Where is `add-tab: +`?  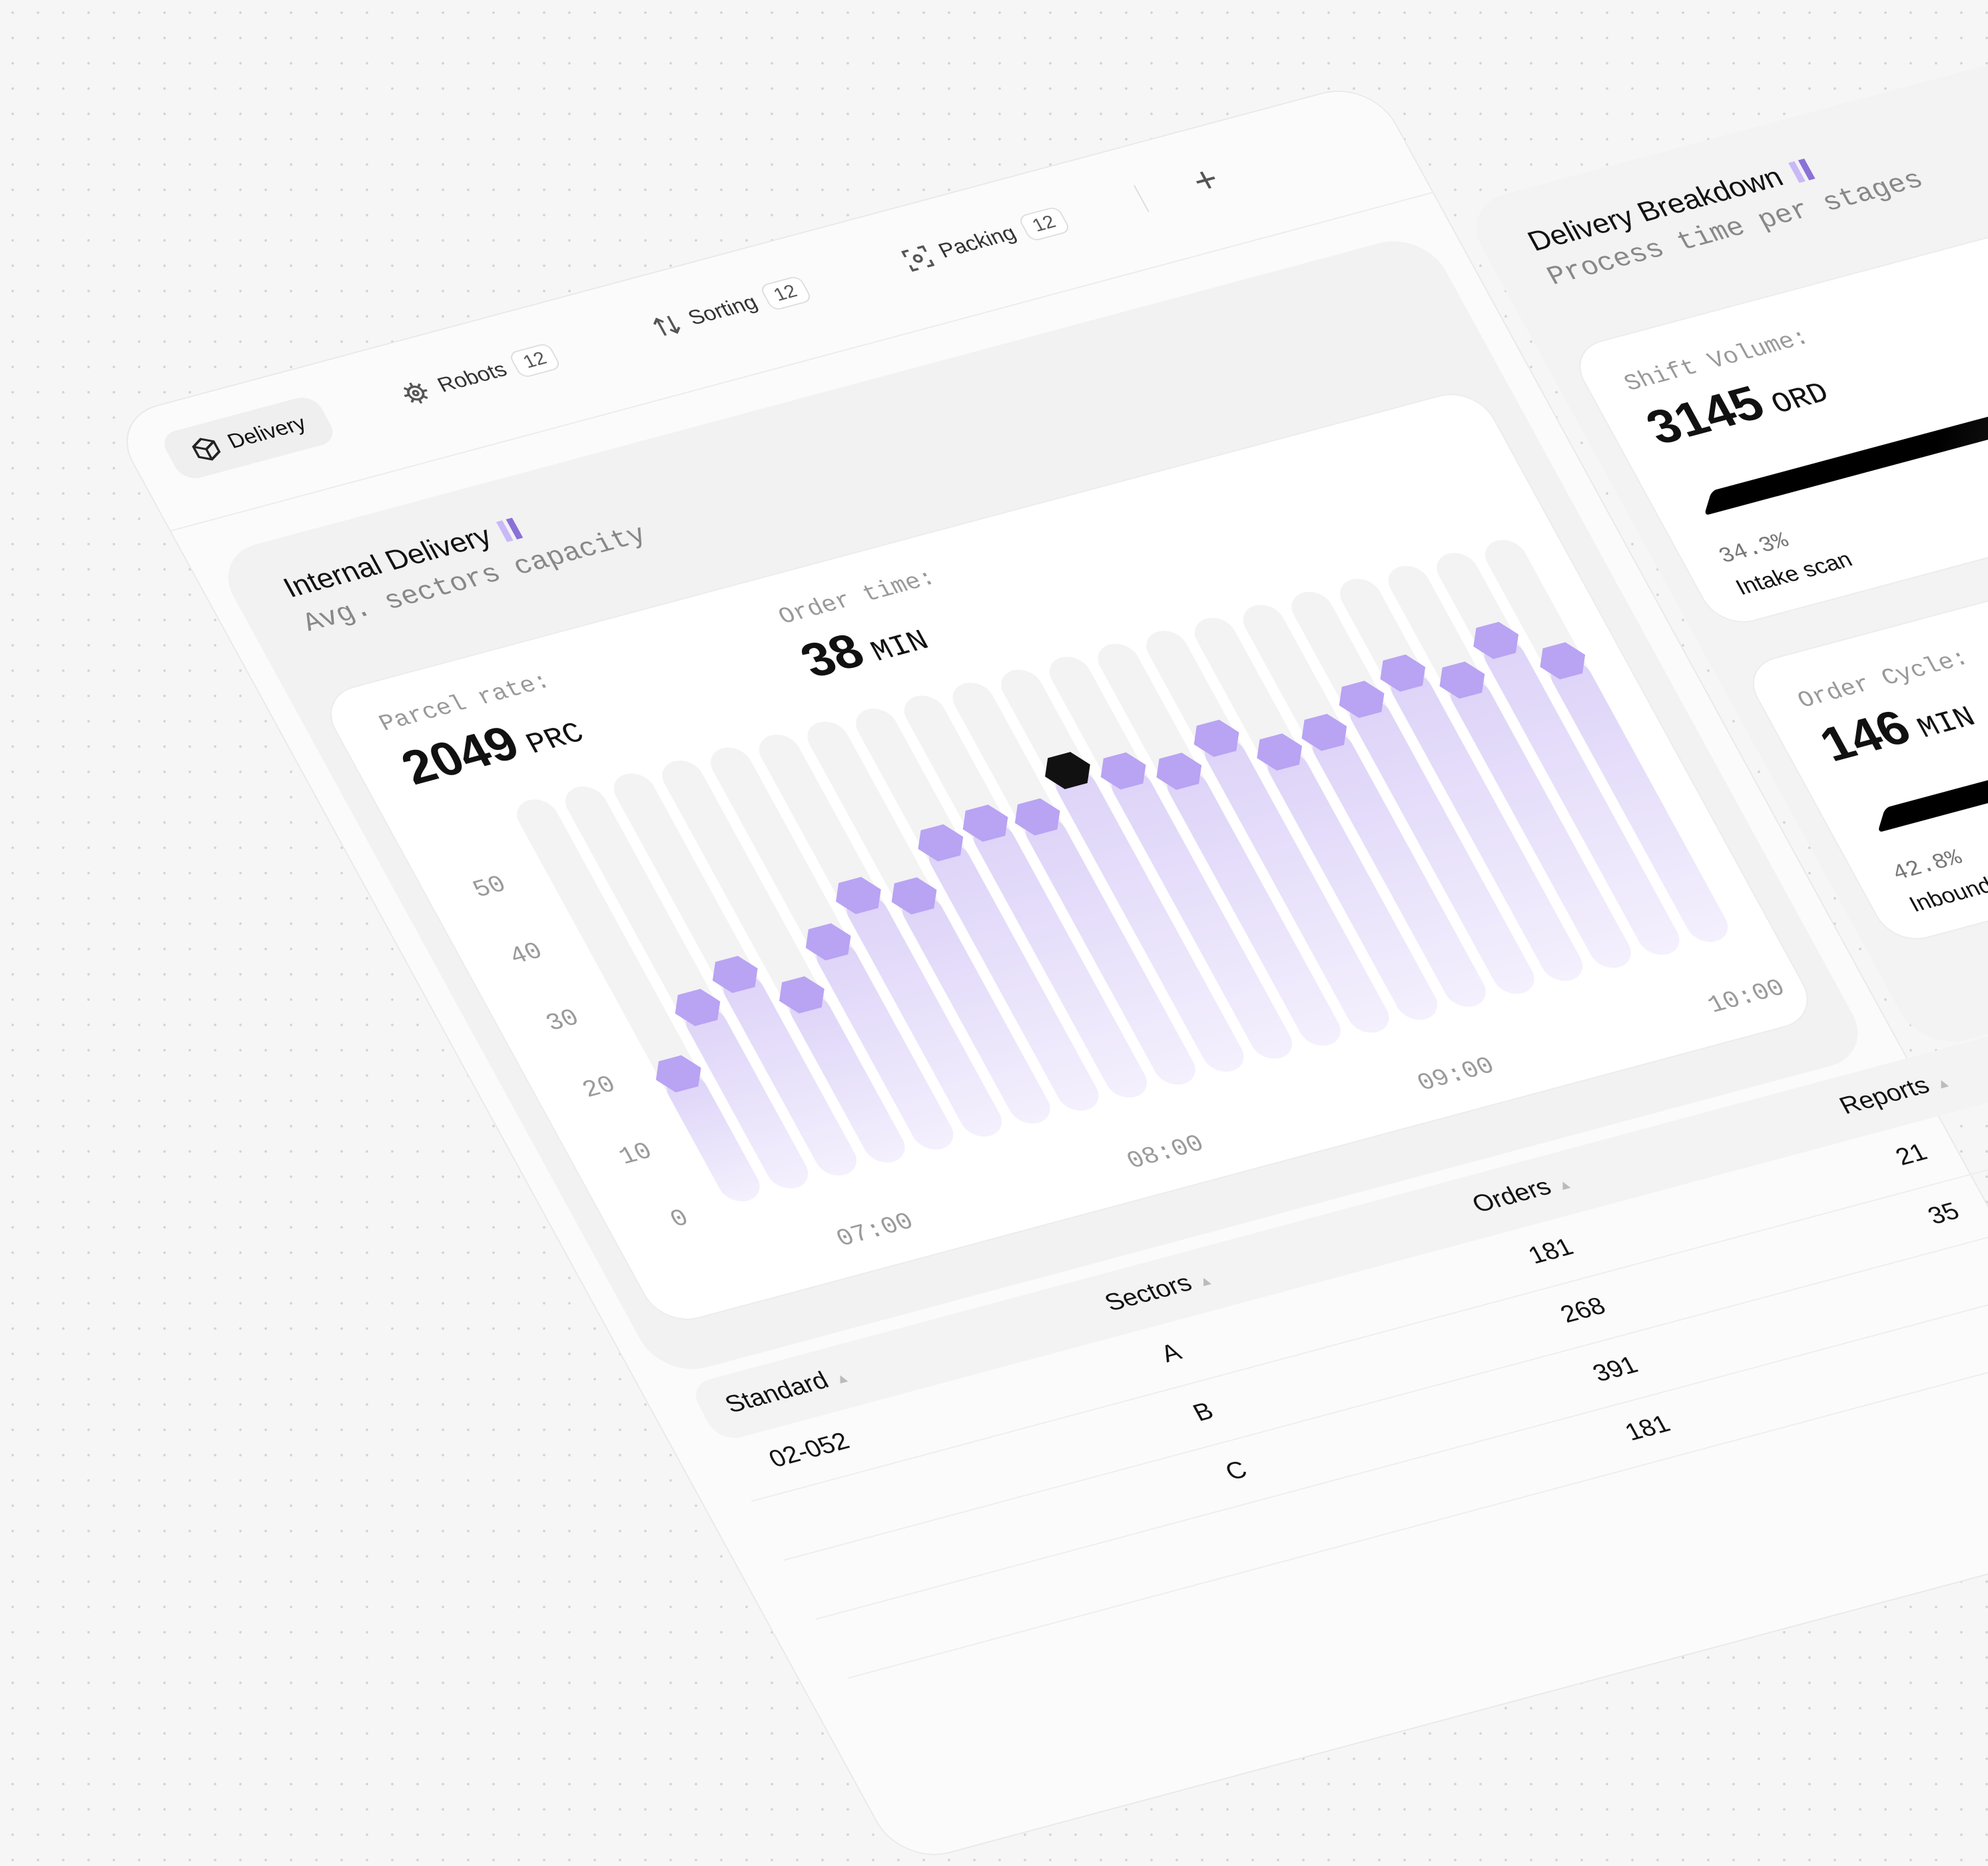
add-tab: + is located at coordinates (1206, 180).